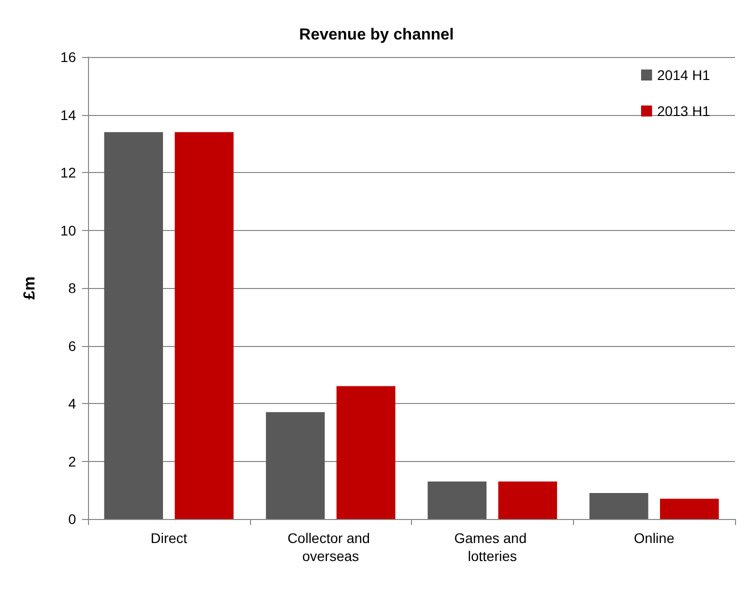 The image size is (753, 589). What do you see at coordinates (492, 547) in the screenshot?
I see `x-tick-label: Games and lotteries` at bounding box center [492, 547].